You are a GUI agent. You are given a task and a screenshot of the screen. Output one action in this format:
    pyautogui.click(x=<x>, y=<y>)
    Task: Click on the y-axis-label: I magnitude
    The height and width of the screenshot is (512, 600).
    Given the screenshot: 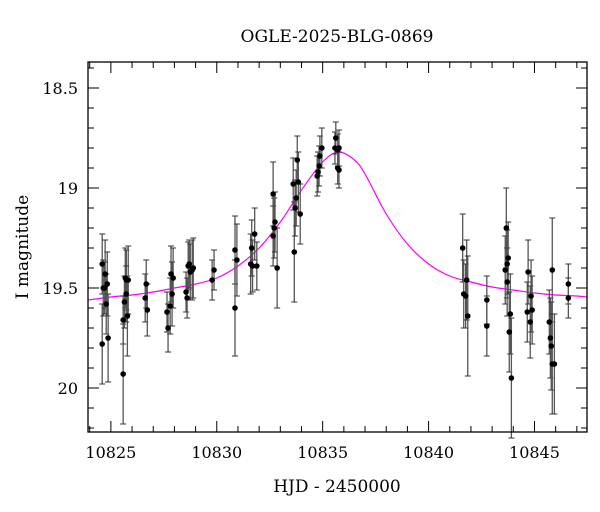 What is the action you would take?
    pyautogui.click(x=23, y=247)
    